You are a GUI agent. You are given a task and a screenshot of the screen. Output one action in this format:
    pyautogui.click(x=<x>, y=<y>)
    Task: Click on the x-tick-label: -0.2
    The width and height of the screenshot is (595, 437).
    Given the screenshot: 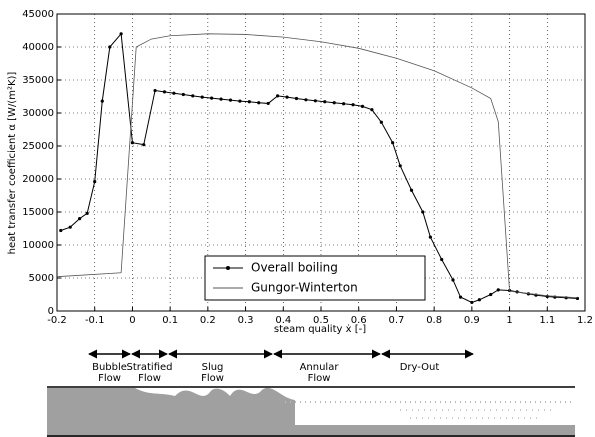 What is the action you would take?
    pyautogui.click(x=57, y=320)
    